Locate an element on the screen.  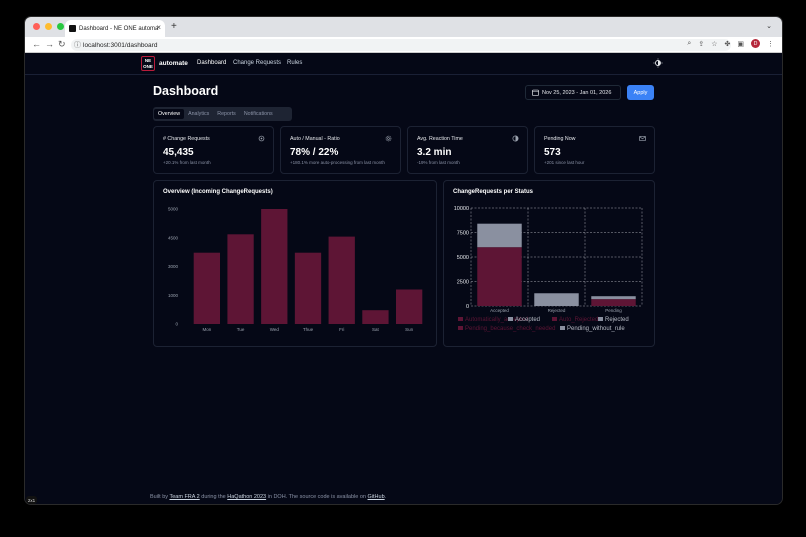
stat-subtext: +20.1% from last month is located at coordinates (187, 162).